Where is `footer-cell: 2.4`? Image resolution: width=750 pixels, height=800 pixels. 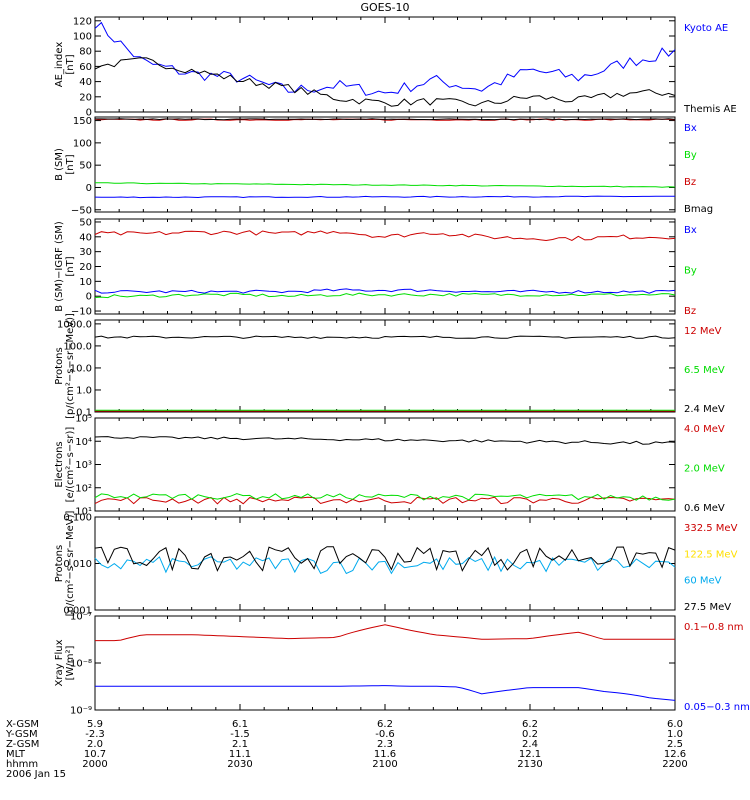 footer-cell: 2.4 is located at coordinates (530, 744).